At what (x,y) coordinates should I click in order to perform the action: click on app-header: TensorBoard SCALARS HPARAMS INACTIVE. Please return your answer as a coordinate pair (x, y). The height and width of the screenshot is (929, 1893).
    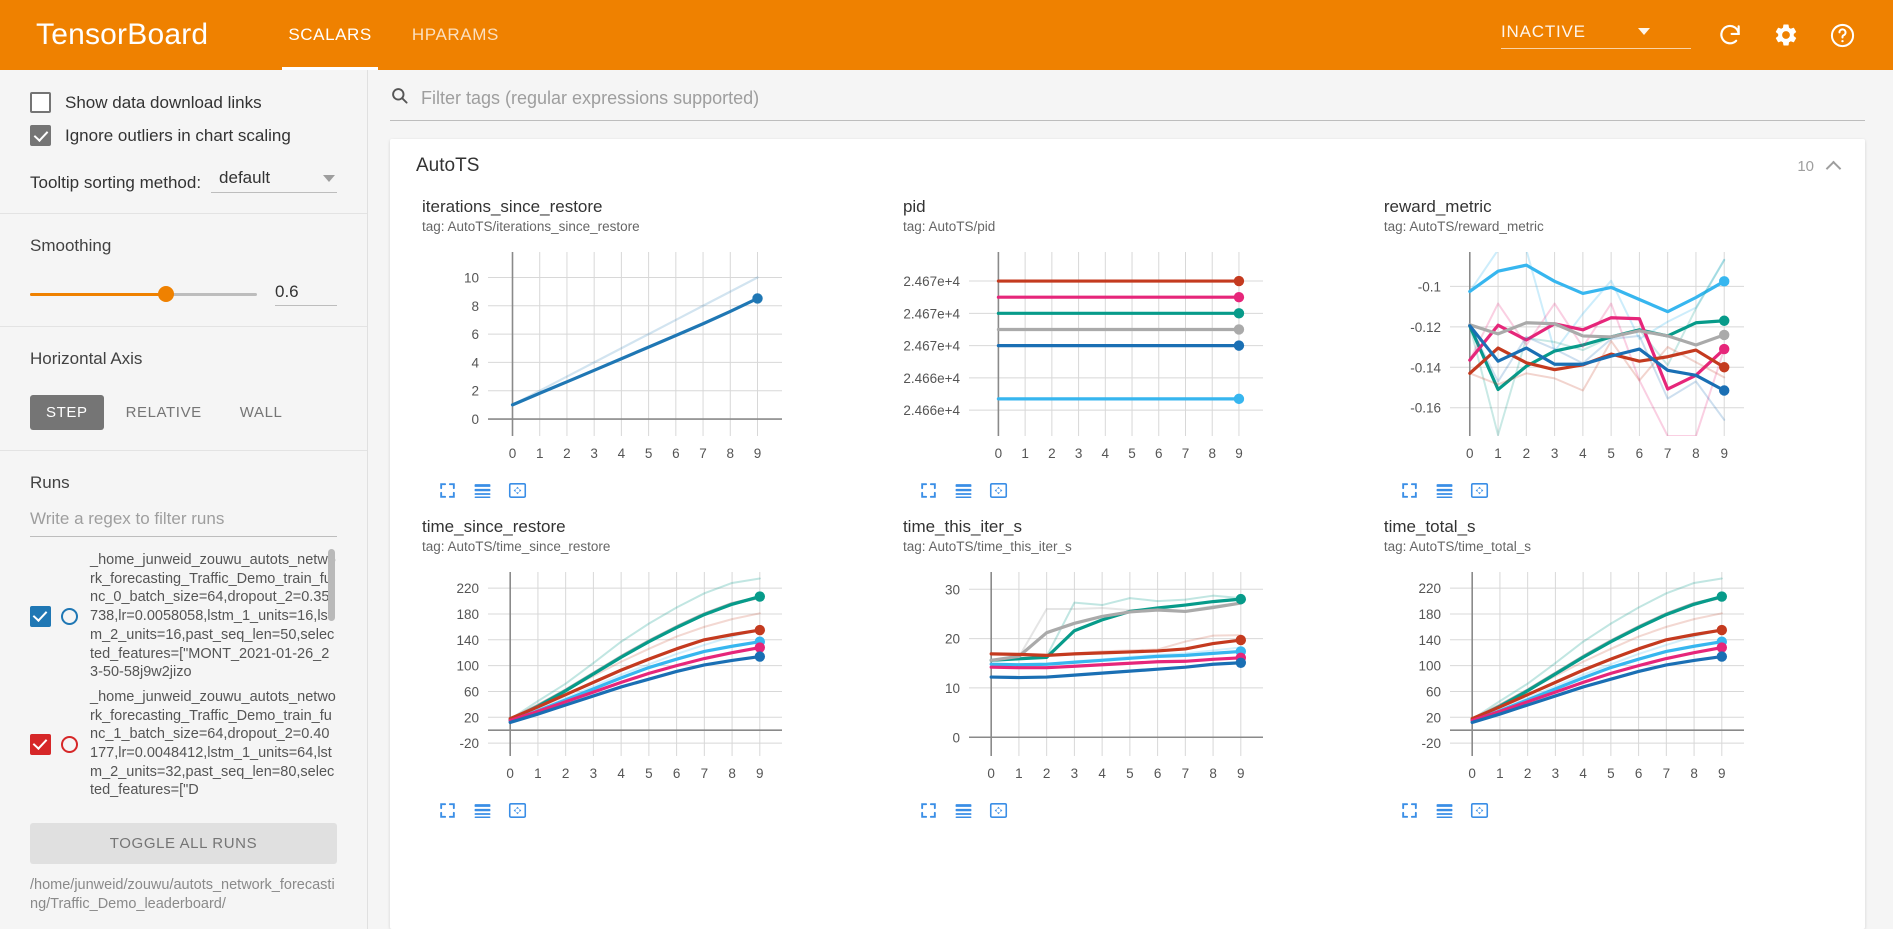
    Looking at the image, I should click on (946, 35).